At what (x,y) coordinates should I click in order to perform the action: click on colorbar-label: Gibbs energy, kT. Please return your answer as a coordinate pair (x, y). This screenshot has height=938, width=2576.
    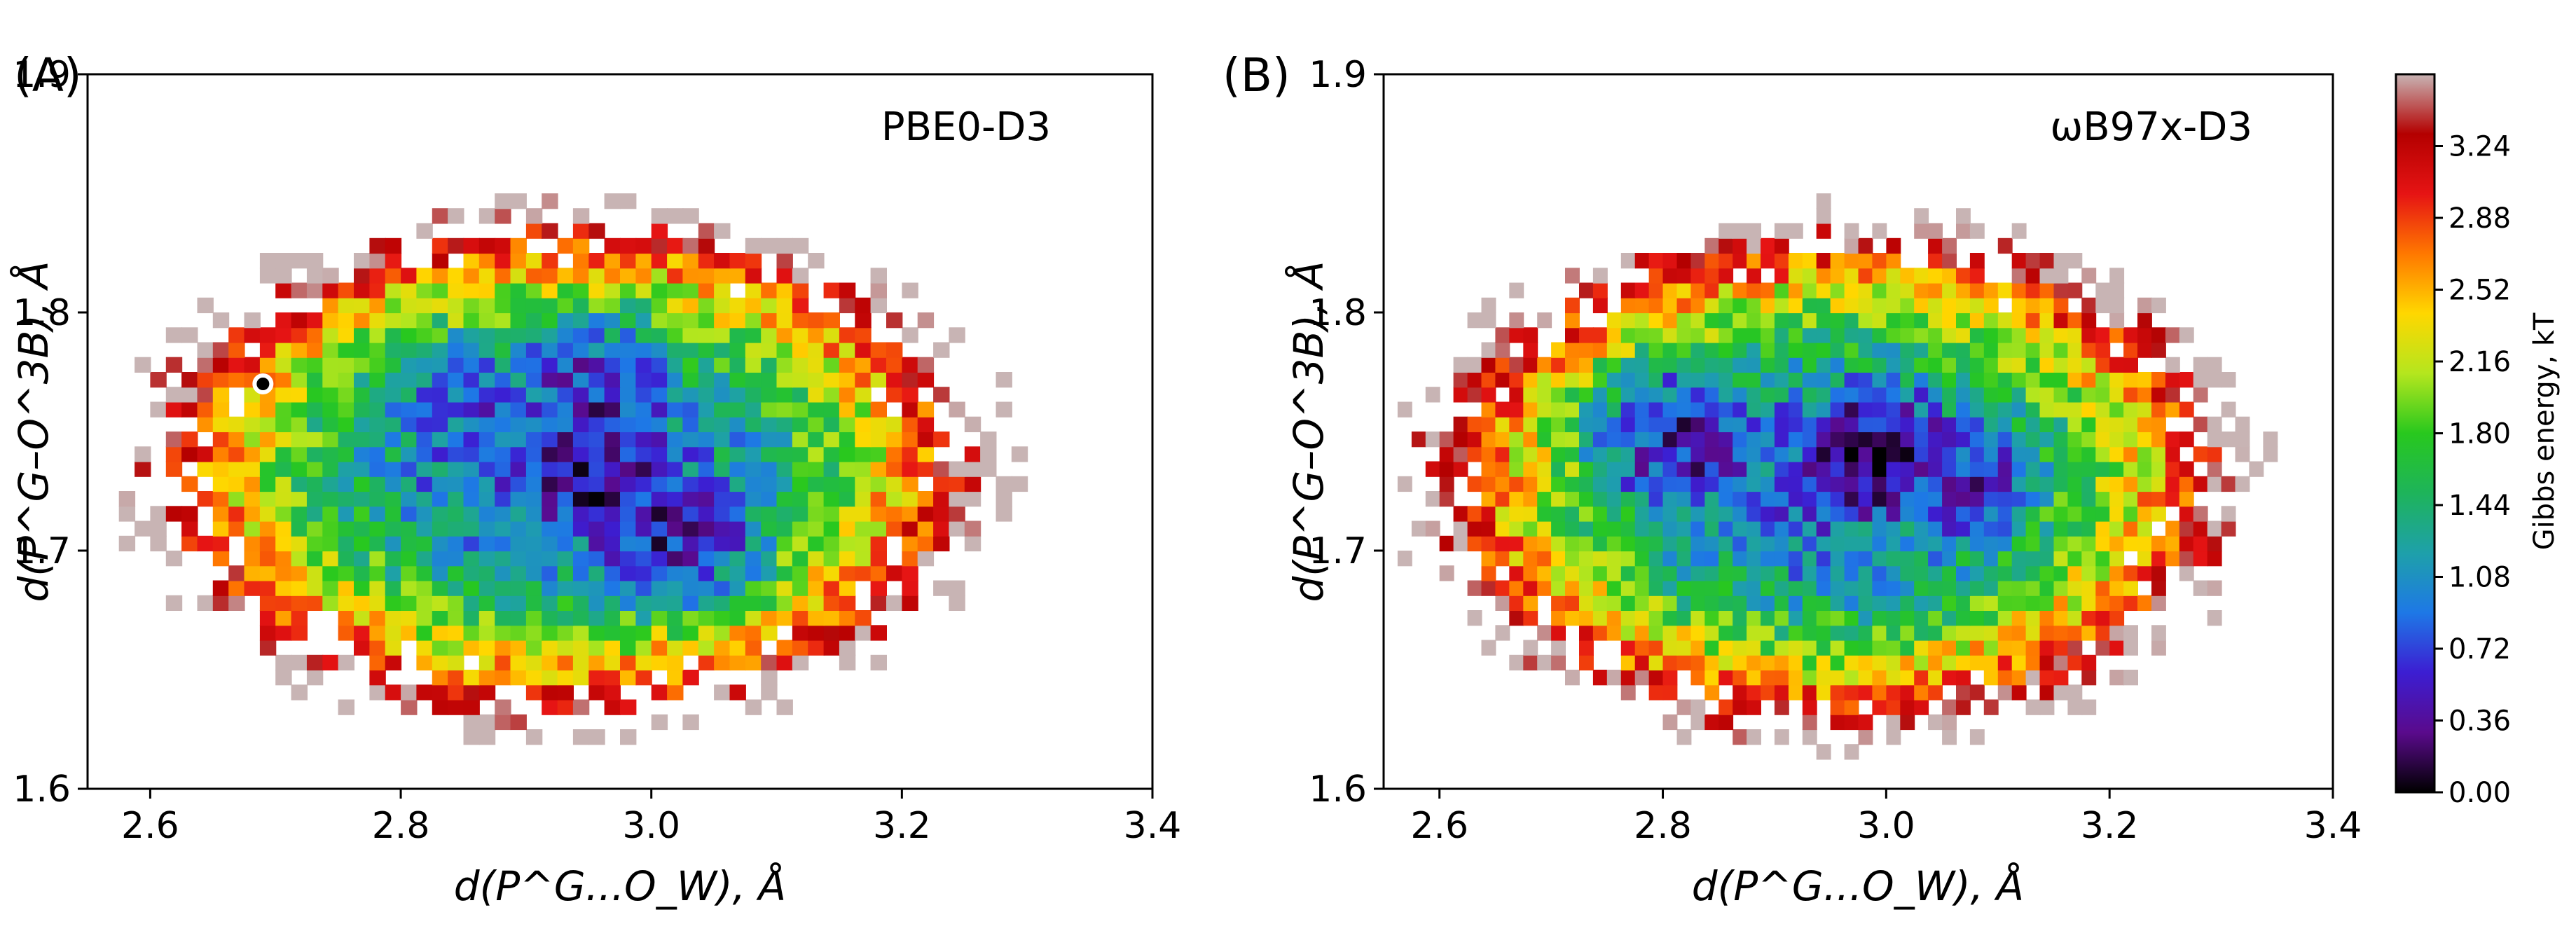
    Looking at the image, I should click on (2544, 431).